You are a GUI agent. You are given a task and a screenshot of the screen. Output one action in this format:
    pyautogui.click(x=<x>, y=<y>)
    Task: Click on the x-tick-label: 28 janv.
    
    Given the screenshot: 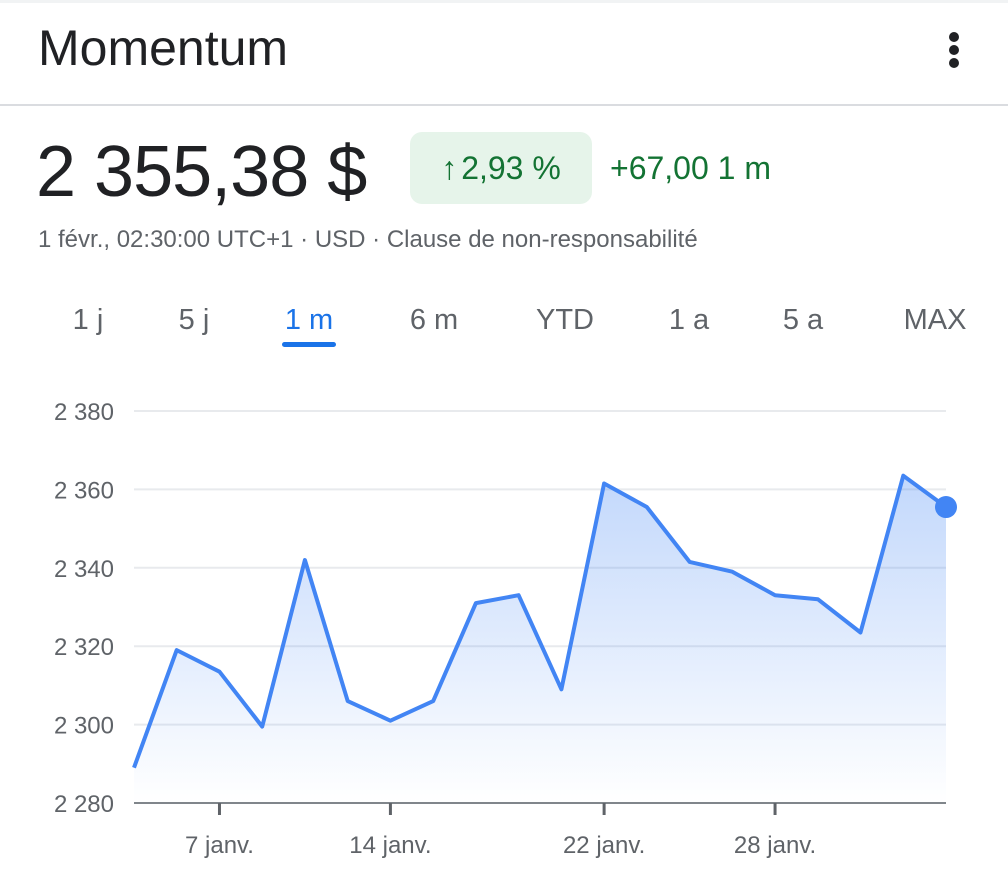 What is the action you would take?
    pyautogui.click(x=775, y=845)
    